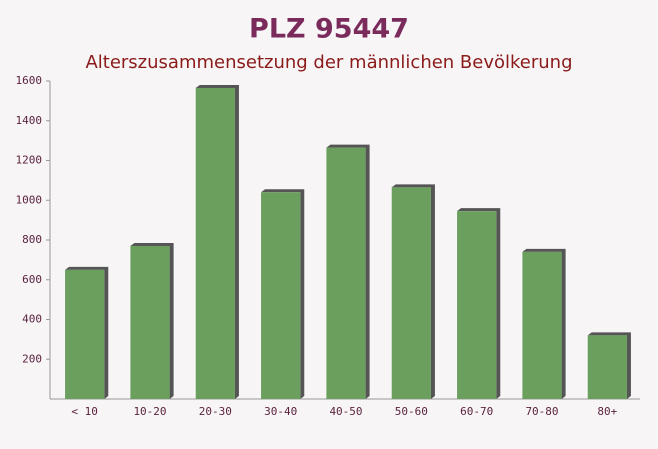  I want to click on y-tick-label: 1000, so click(29, 199).